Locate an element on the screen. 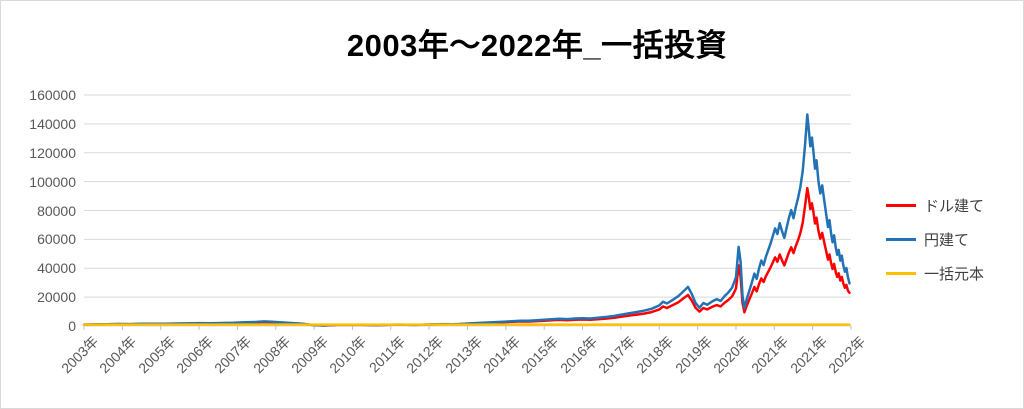 The height and width of the screenshot is (409, 1024). legend-label: 円建て is located at coordinates (947, 240).